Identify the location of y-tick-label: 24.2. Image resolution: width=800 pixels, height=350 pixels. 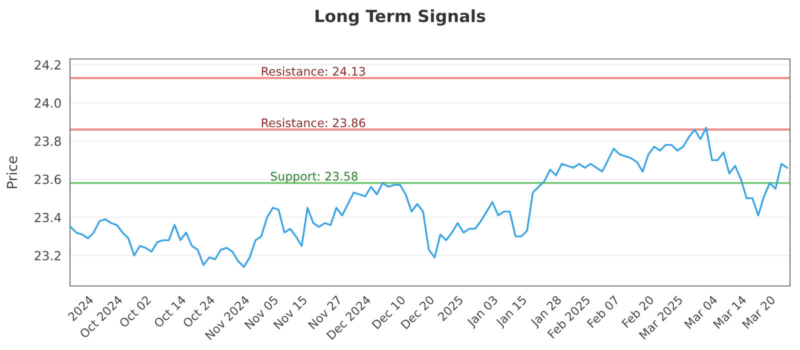
(47, 65).